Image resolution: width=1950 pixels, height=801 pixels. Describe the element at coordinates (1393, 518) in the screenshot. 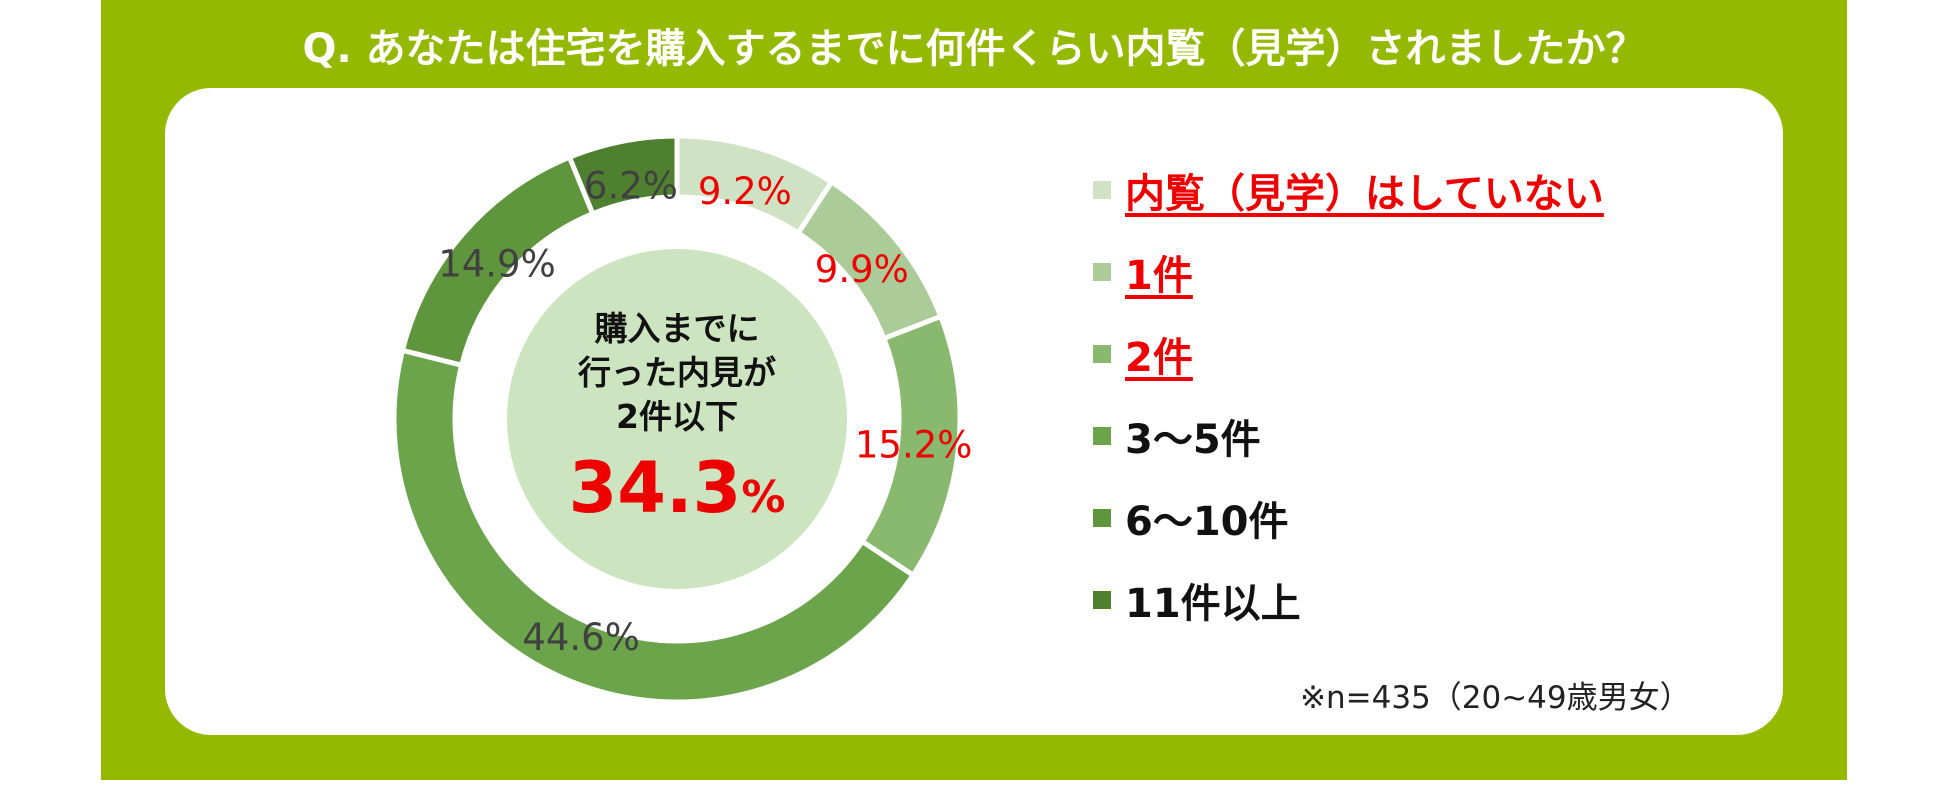

I see `legend-item-6-10: 6～10件` at that location.